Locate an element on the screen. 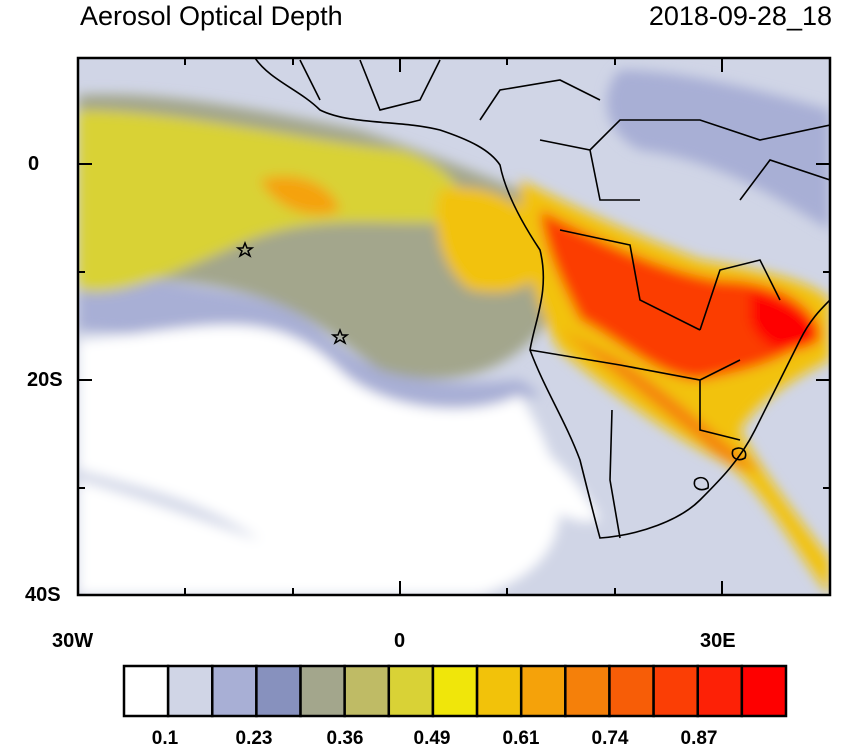  colorbar-label: 0.1 is located at coordinates (165, 738).